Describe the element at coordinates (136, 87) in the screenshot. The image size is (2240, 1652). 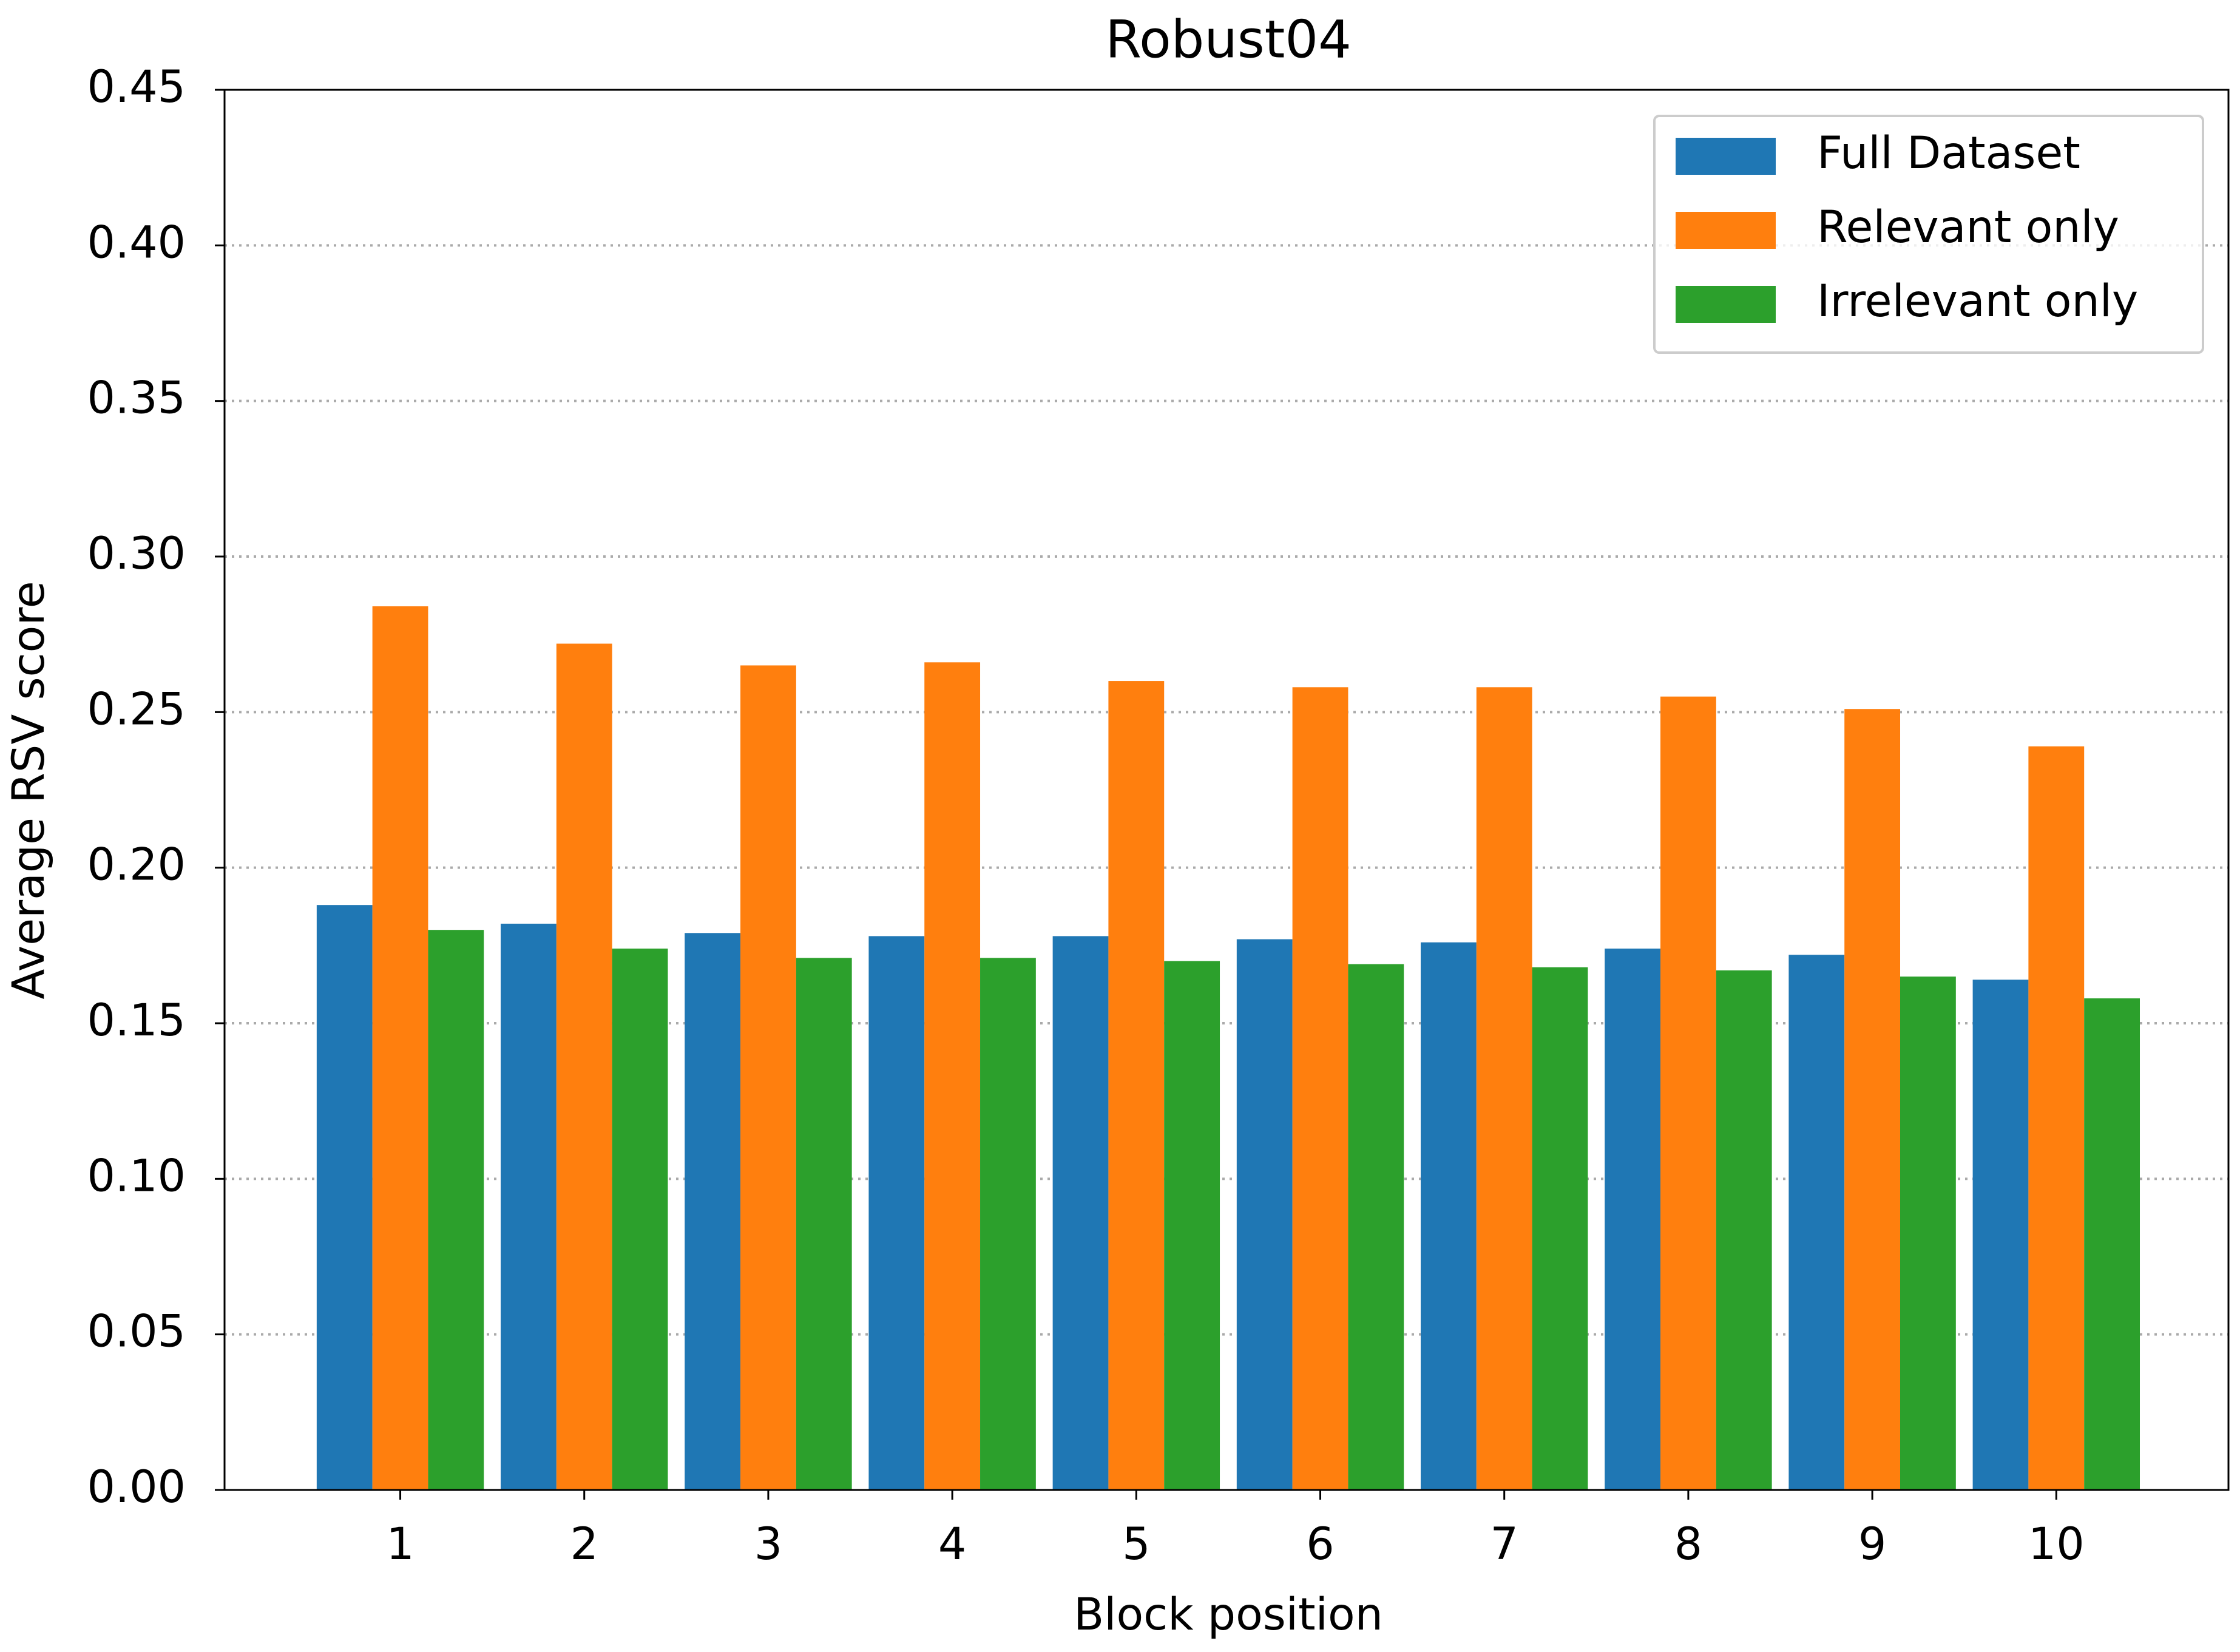
I see `y-tick-label: 0.45` at that location.